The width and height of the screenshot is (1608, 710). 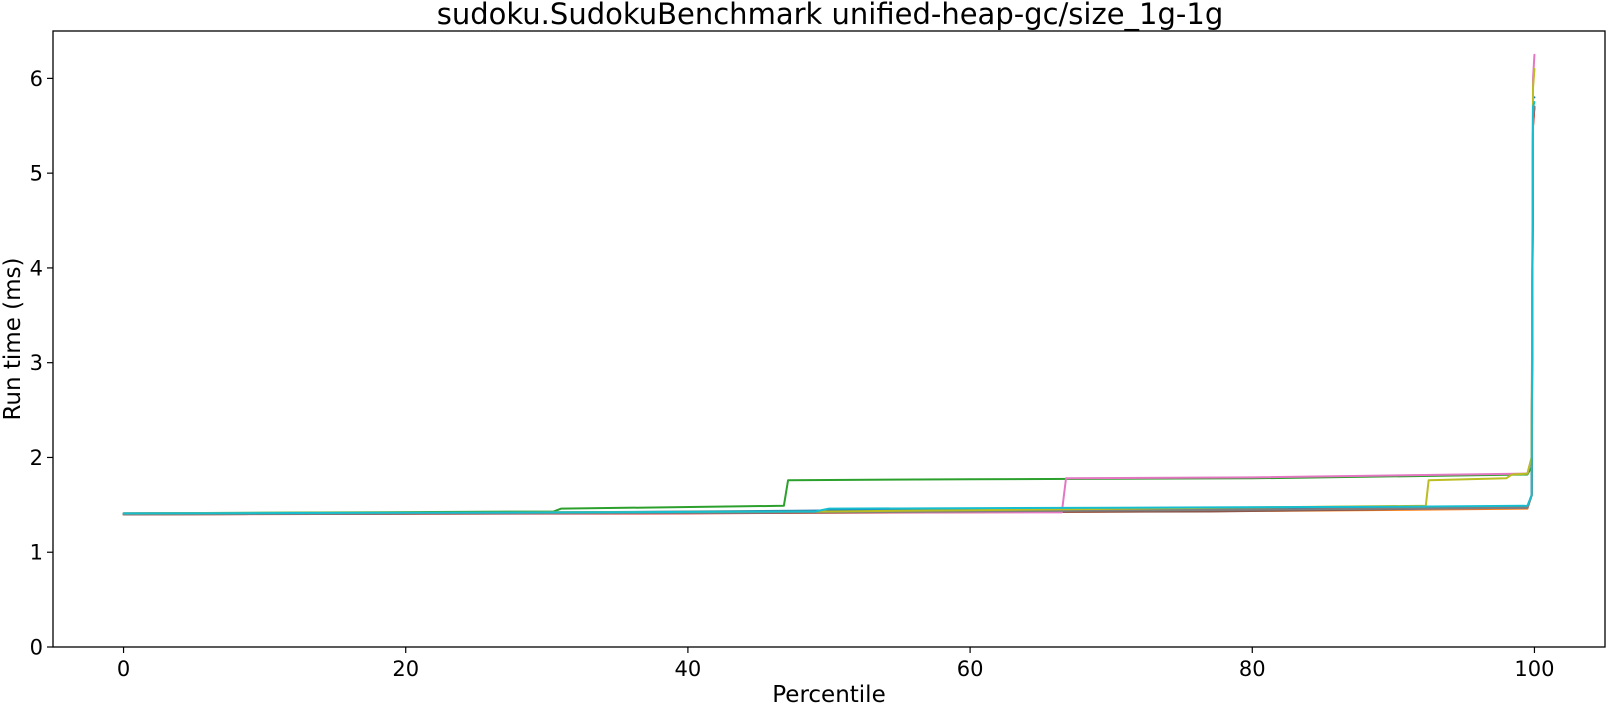 What do you see at coordinates (13, 338) in the screenshot?
I see `y-axis-label: Run time (ms)` at bounding box center [13, 338].